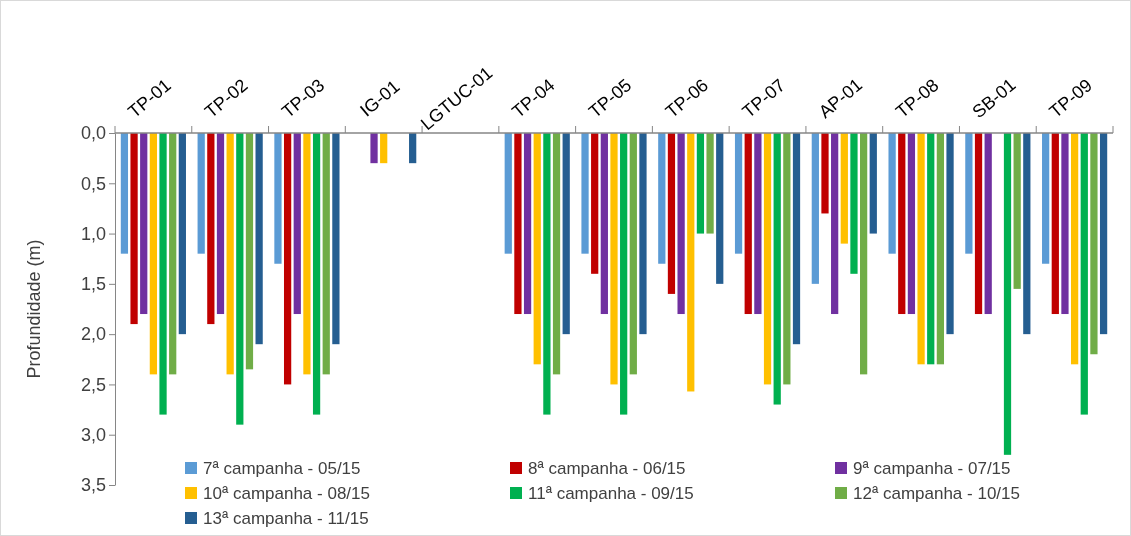 This screenshot has height=536, width=1131. I want to click on y-tick-label: 0,5, so click(93, 183).